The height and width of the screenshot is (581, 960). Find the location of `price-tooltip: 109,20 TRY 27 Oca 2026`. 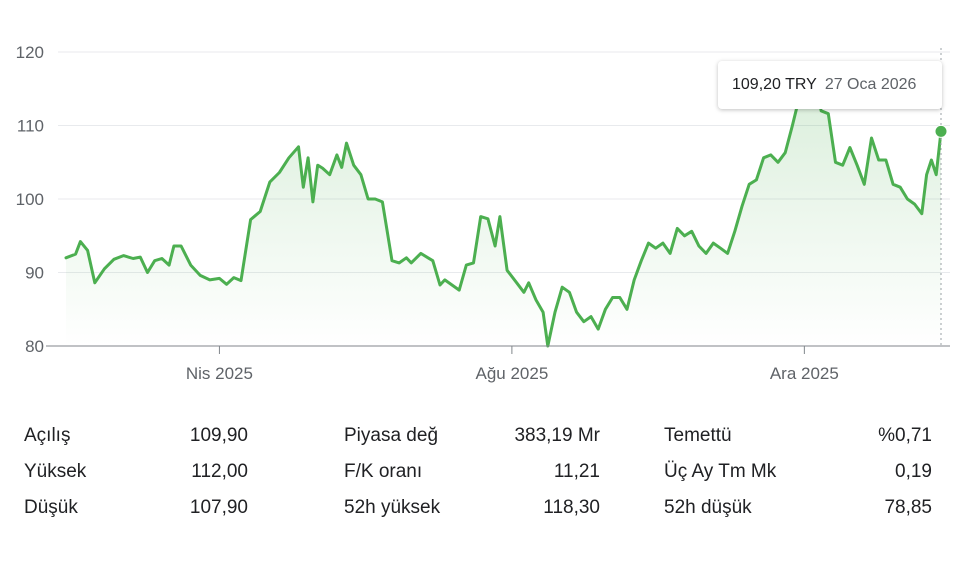

price-tooltip: 109,20 TRY 27 Oca 2026 is located at coordinates (830, 85).